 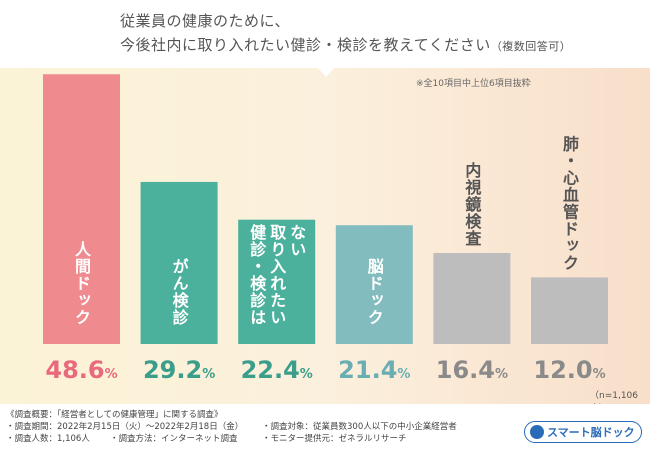 What do you see at coordinates (114, 415) in the screenshot?
I see `survey-title: 《調査概要：「経営者としての健康管理」に関する調査》` at bounding box center [114, 415].